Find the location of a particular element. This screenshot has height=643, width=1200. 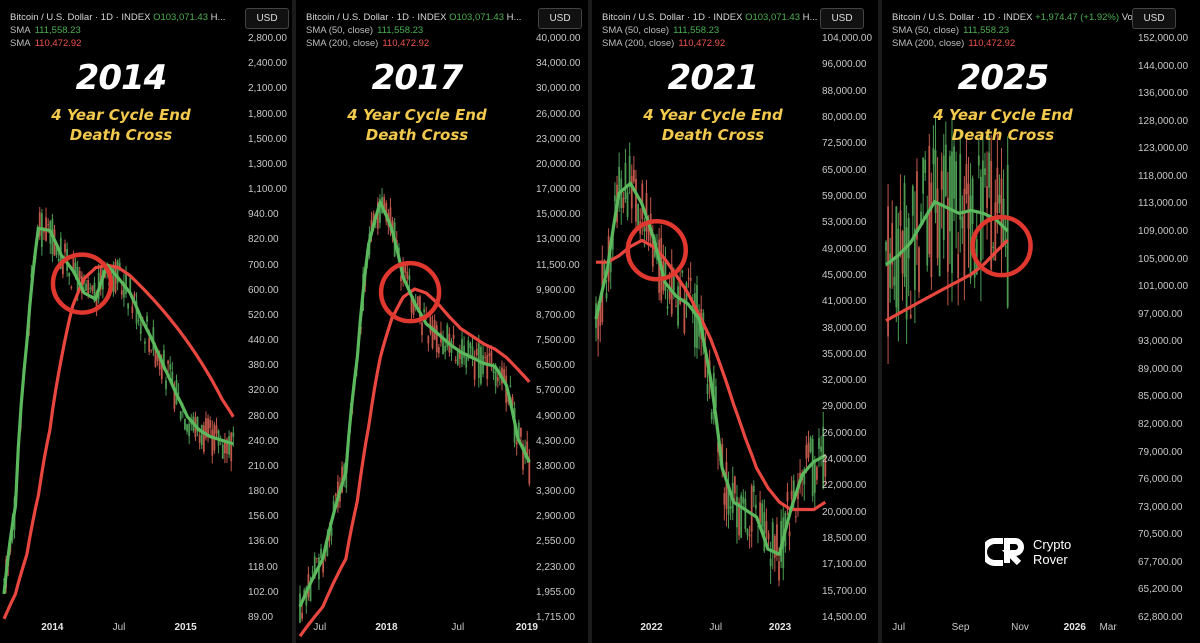

chart-svg-2021 is located at coordinates (710, 364).